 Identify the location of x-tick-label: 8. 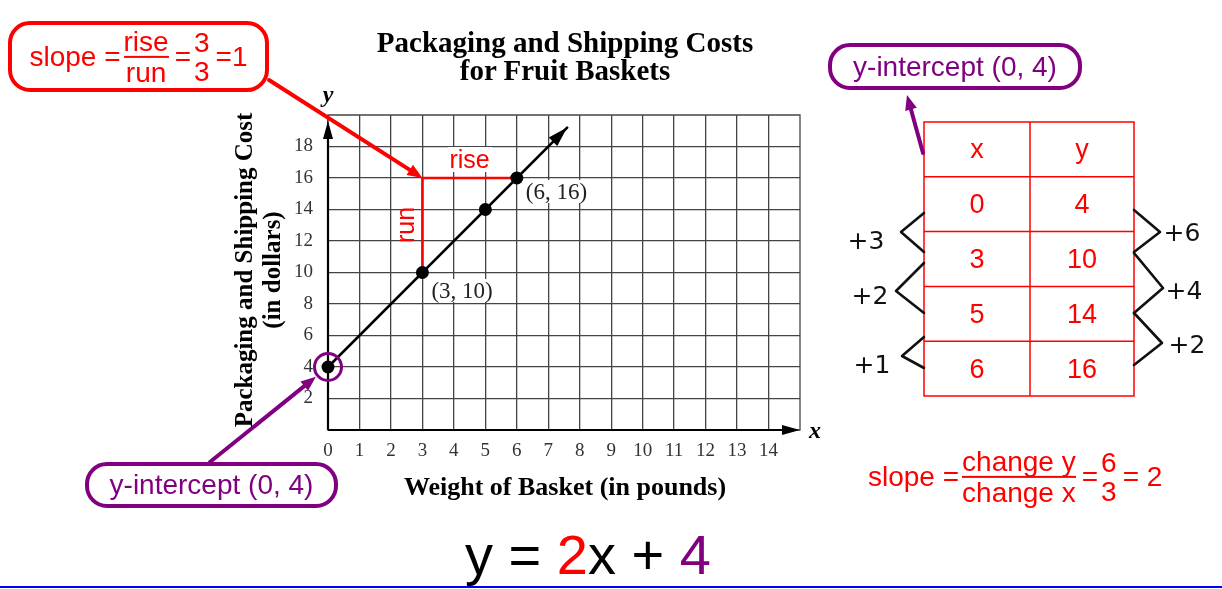
(579, 450).